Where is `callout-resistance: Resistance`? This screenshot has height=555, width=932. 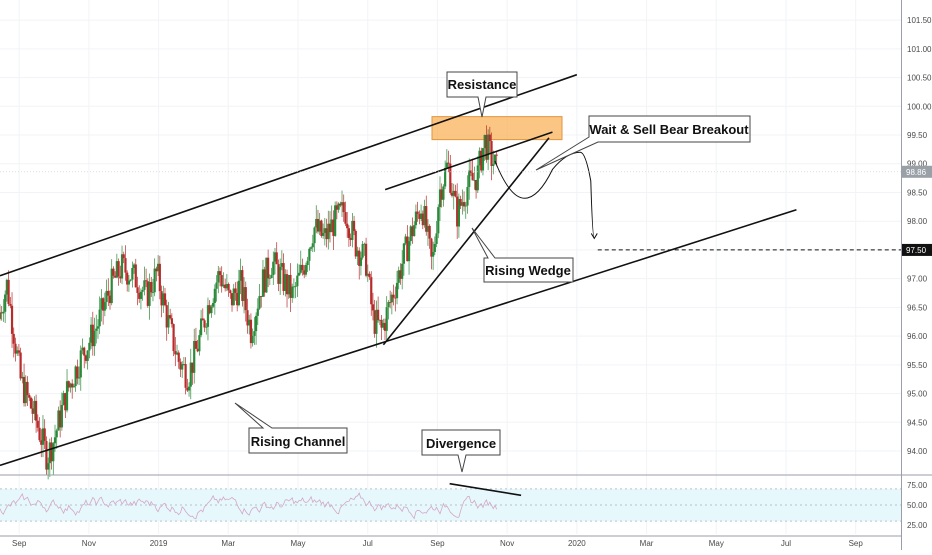
callout-resistance: Resistance is located at coordinates (482, 94).